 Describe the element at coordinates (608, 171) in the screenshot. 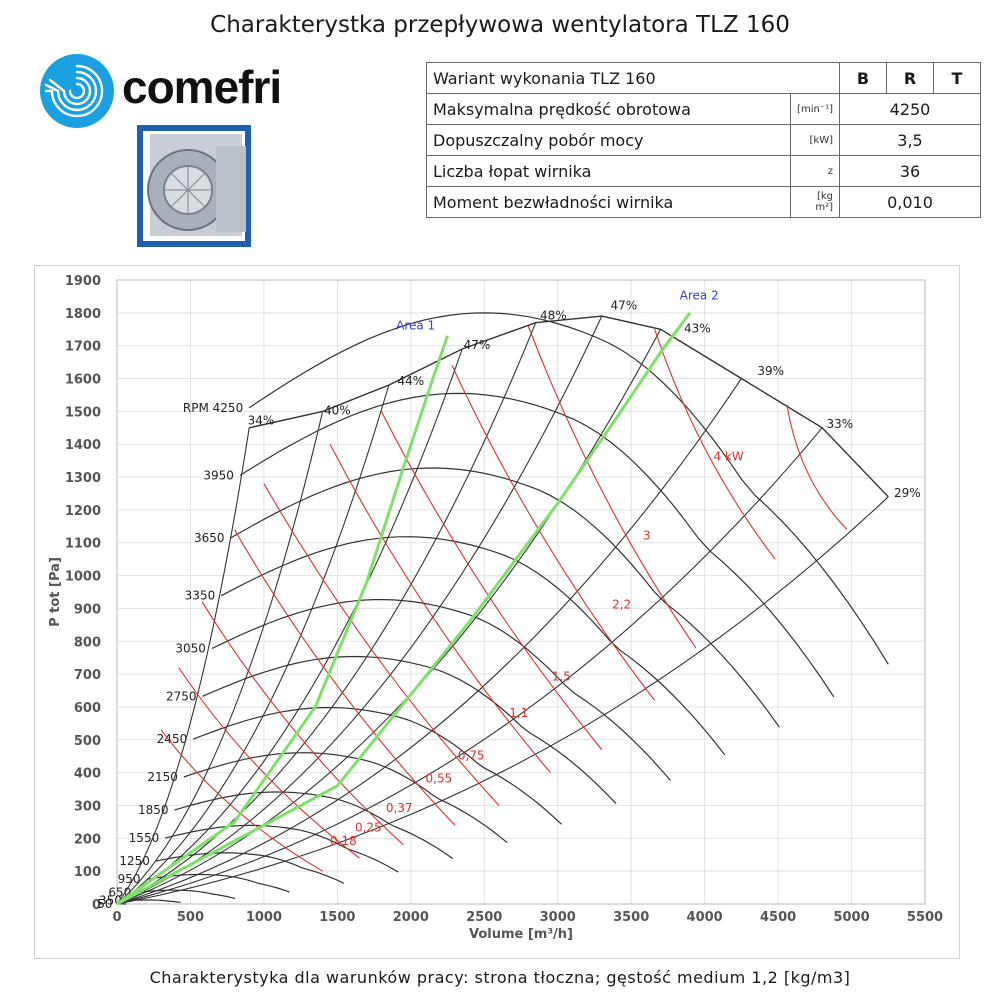

I see `spec-row-label: Liczba łopat wirnika` at that location.